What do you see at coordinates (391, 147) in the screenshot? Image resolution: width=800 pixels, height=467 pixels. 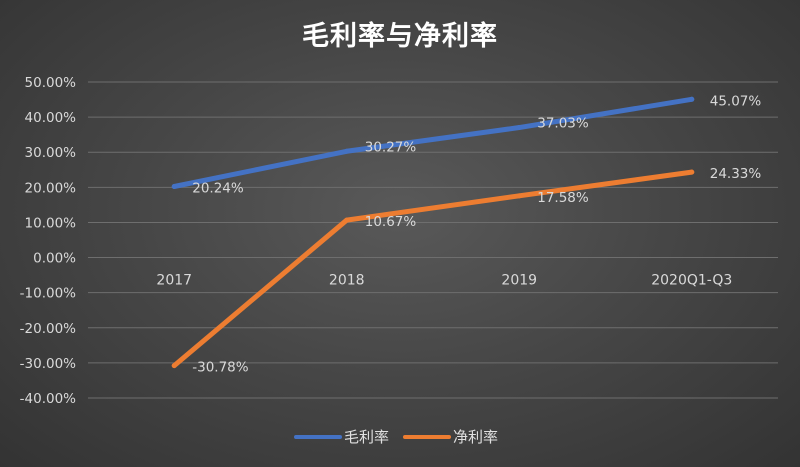 I see `data-label: 30.27%` at bounding box center [391, 147].